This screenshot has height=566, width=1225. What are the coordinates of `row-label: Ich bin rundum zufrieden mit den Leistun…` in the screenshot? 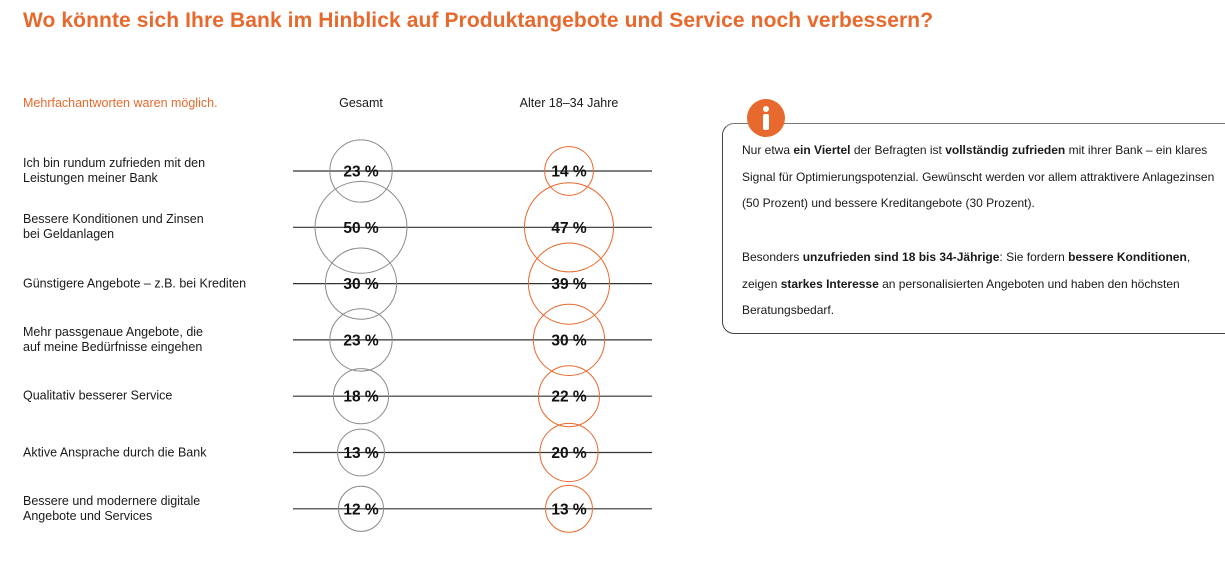 It's located at (114, 170).